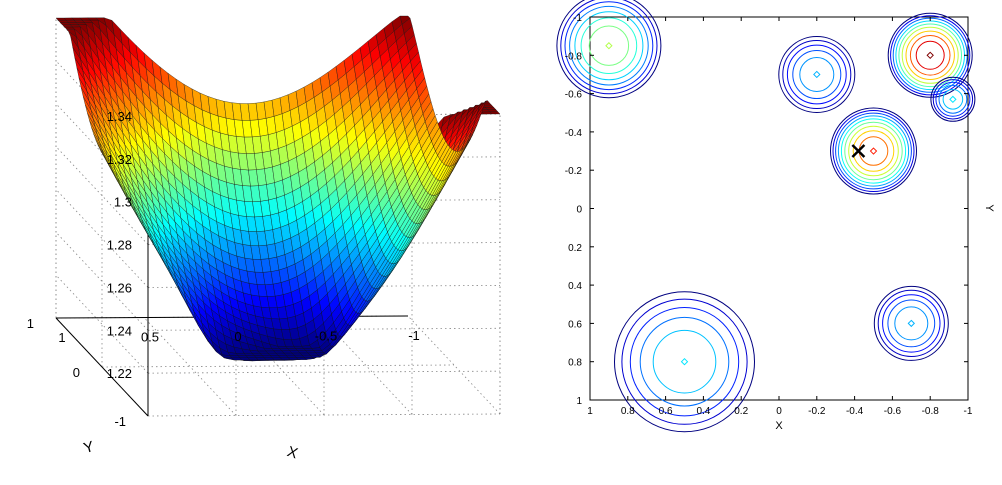  What do you see at coordinates (855, 411) in the screenshot?
I see `contour-x-tick-label: -0.4` at bounding box center [855, 411].